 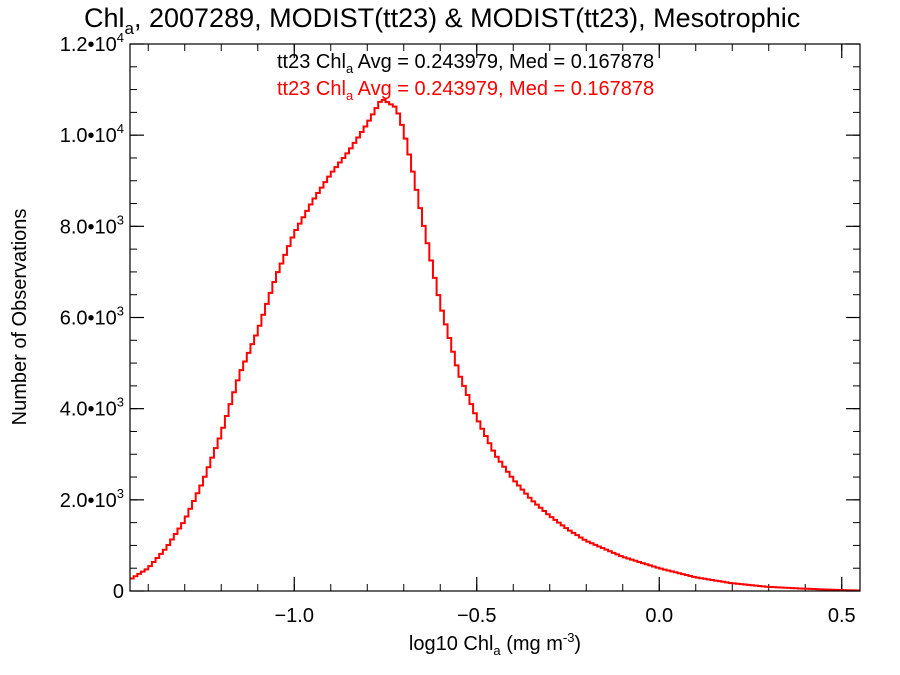 What do you see at coordinates (350, 68) in the screenshot?
I see `legend-entry-black-sub: a` at bounding box center [350, 68].